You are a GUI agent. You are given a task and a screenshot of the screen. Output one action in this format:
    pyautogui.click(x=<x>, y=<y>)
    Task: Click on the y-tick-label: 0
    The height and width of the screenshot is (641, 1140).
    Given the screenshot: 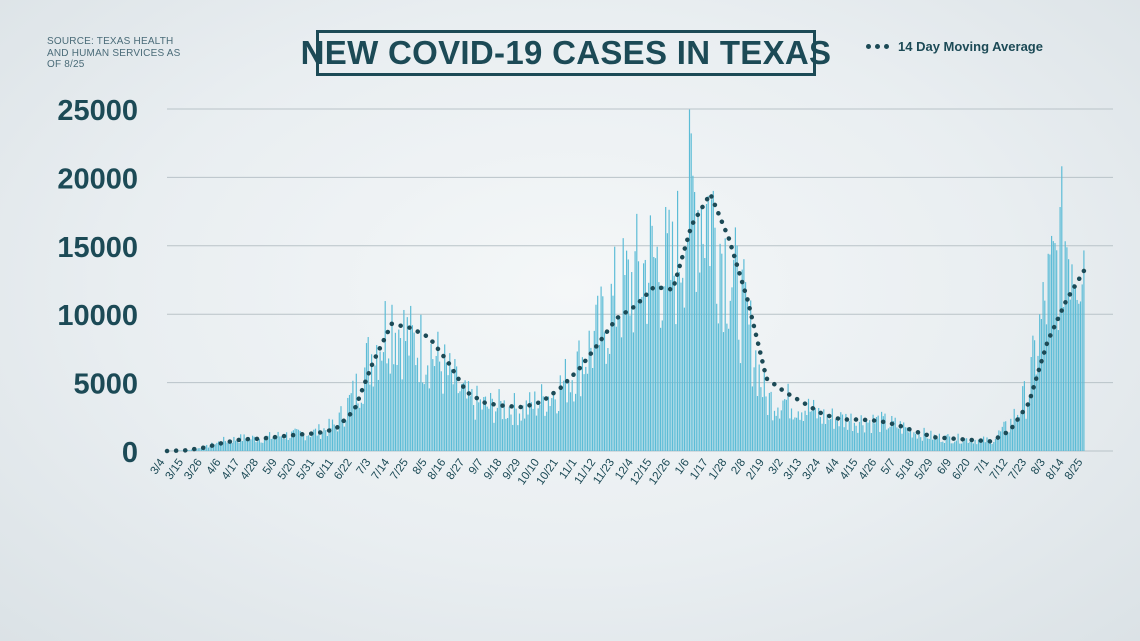 What is the action you would take?
    pyautogui.click(x=130, y=453)
    